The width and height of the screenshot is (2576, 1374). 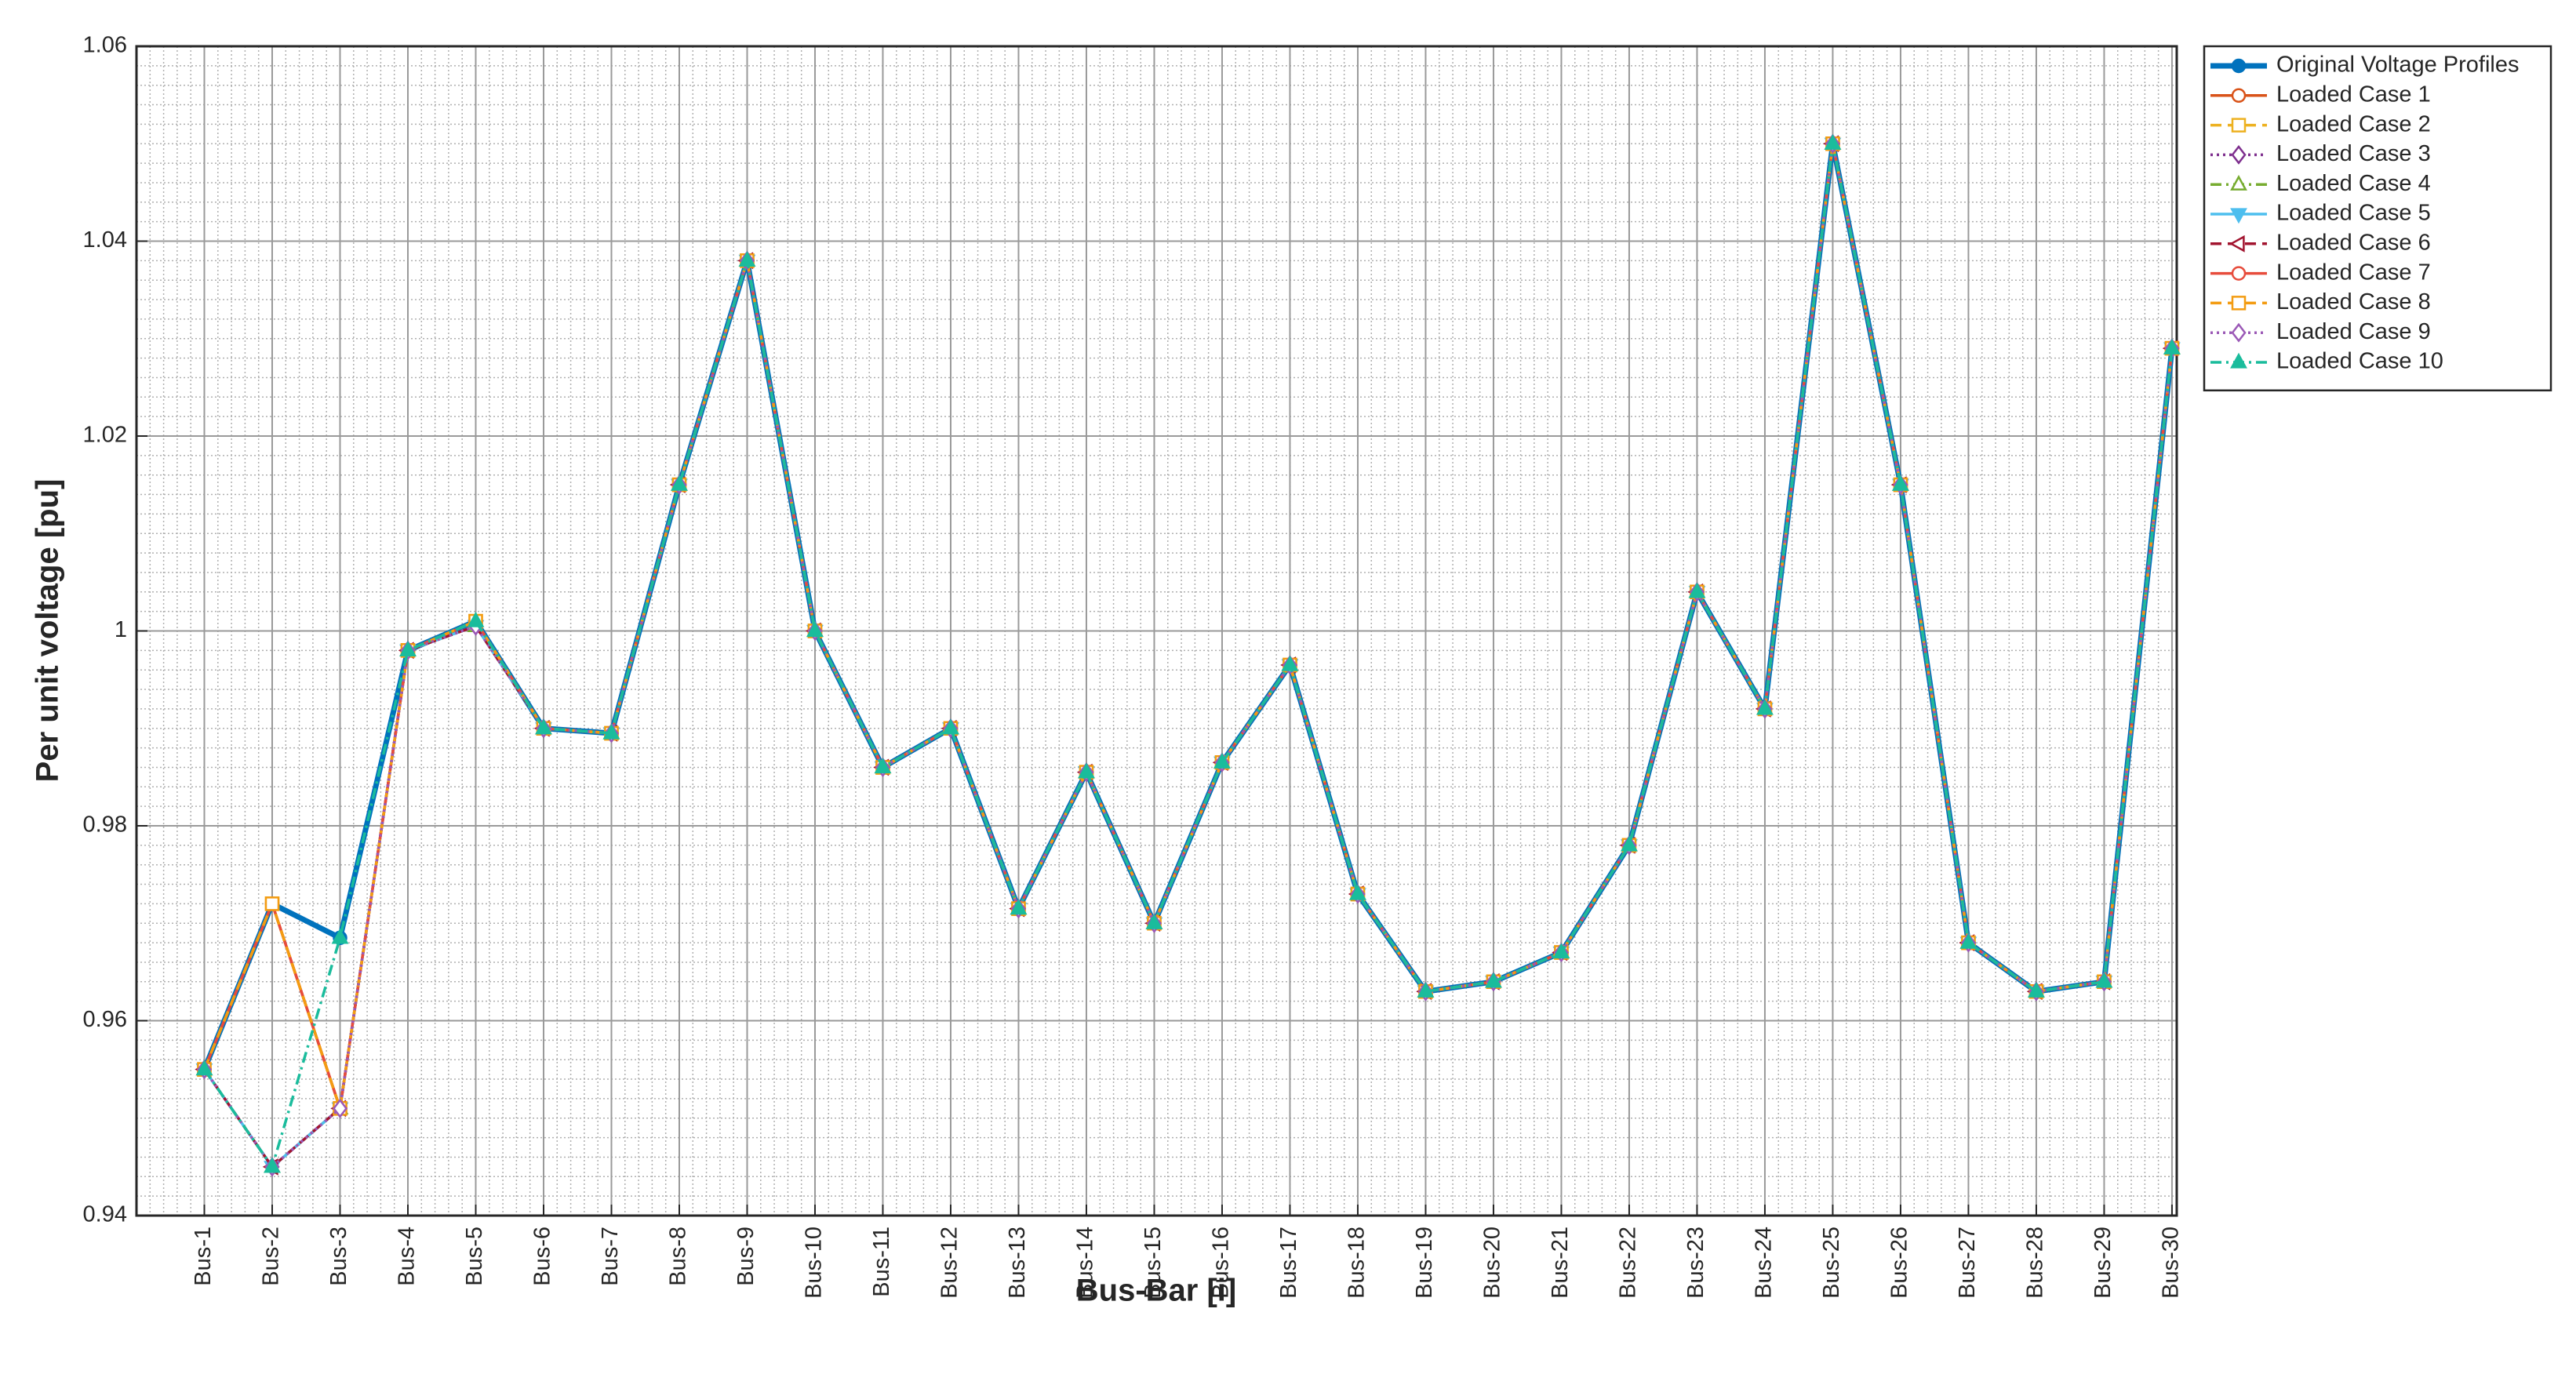 What do you see at coordinates (48, 631) in the screenshot?
I see `y-axis-label: Per unit voltage [pu]` at bounding box center [48, 631].